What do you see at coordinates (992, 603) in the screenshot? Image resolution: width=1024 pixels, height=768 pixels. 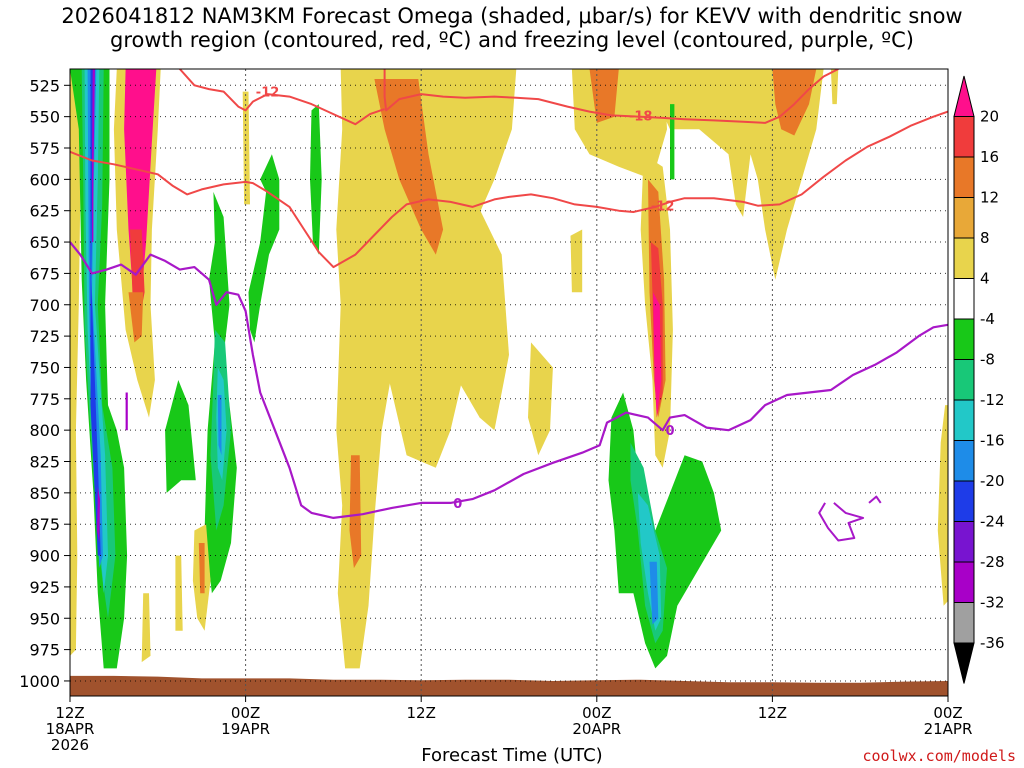 I see `colorbar-label: -32` at bounding box center [992, 603].